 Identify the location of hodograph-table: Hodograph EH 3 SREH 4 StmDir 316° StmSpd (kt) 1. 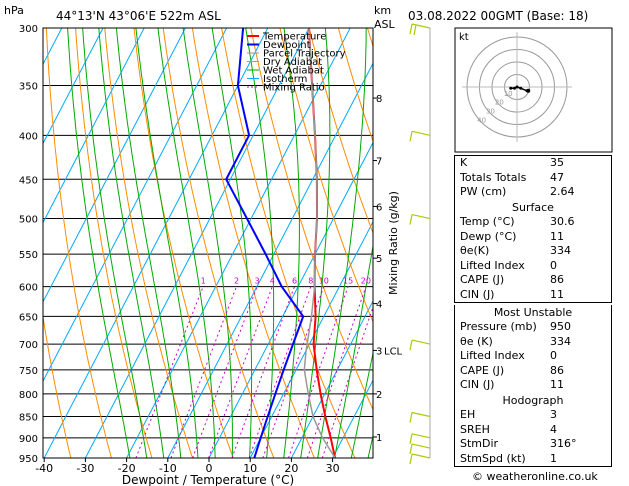
(533, 430).